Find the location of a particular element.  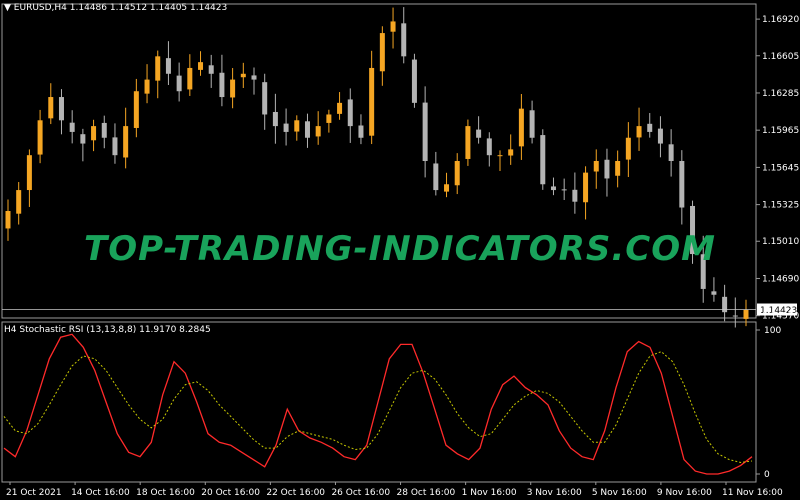

price-tick-label: 1.16605 is located at coordinates (780, 57).